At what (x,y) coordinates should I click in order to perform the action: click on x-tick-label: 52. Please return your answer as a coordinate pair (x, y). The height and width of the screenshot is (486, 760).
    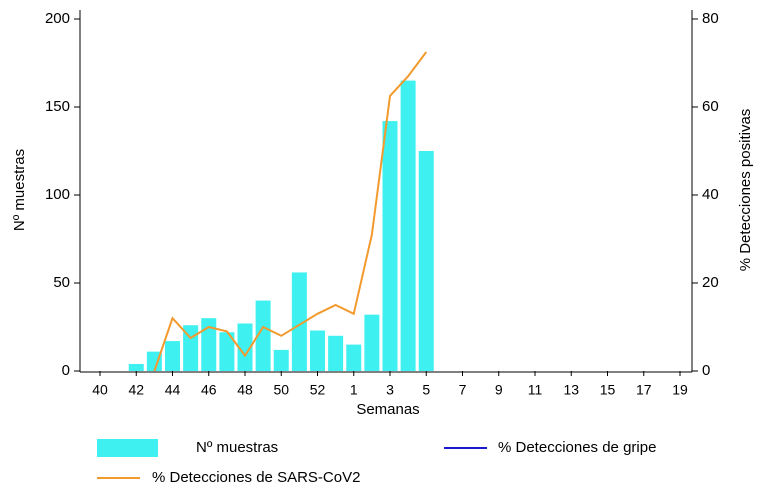
    Looking at the image, I should click on (318, 390).